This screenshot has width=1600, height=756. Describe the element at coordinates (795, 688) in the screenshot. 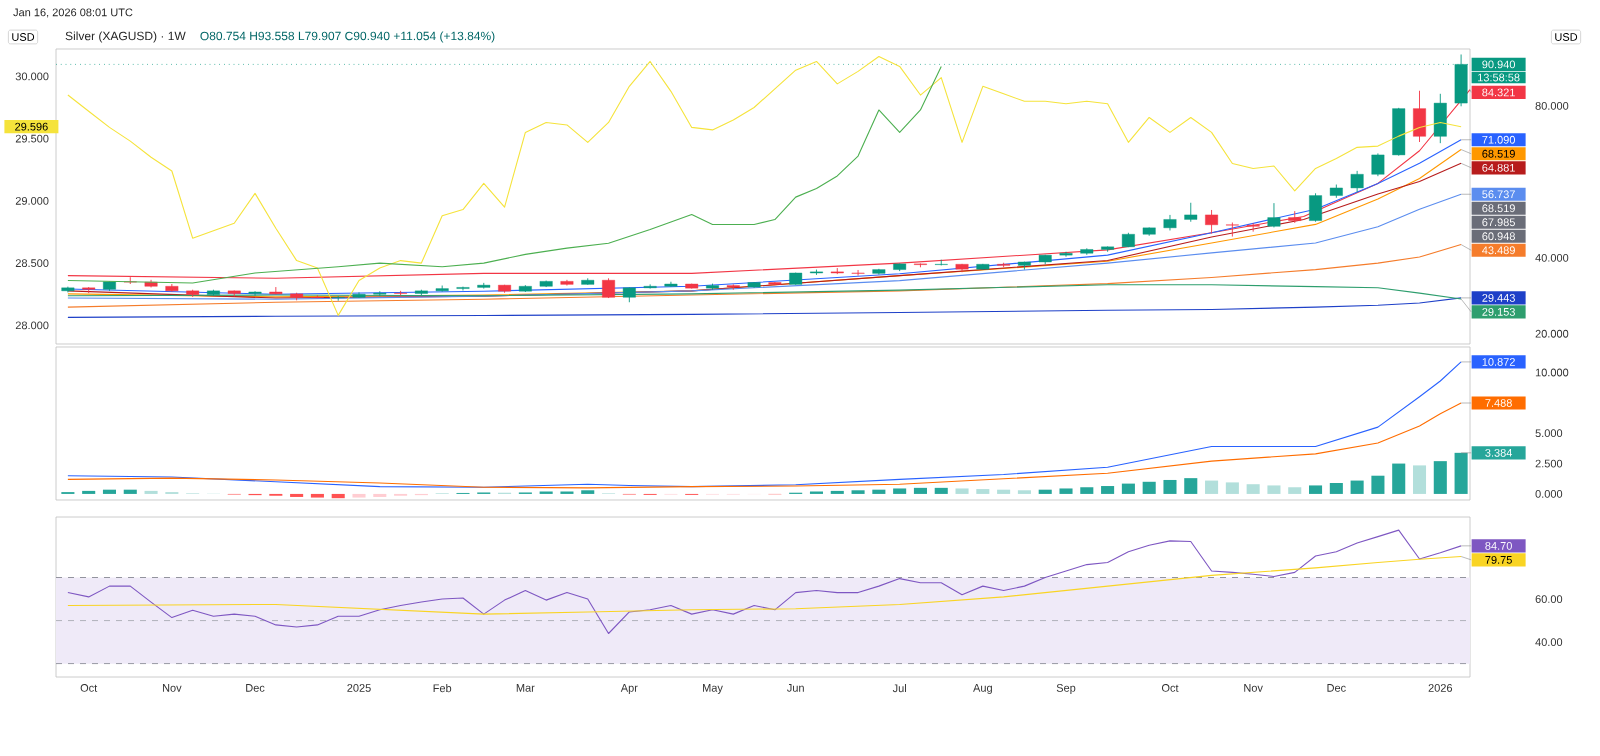

I see `x-tick-label: Jun` at that location.